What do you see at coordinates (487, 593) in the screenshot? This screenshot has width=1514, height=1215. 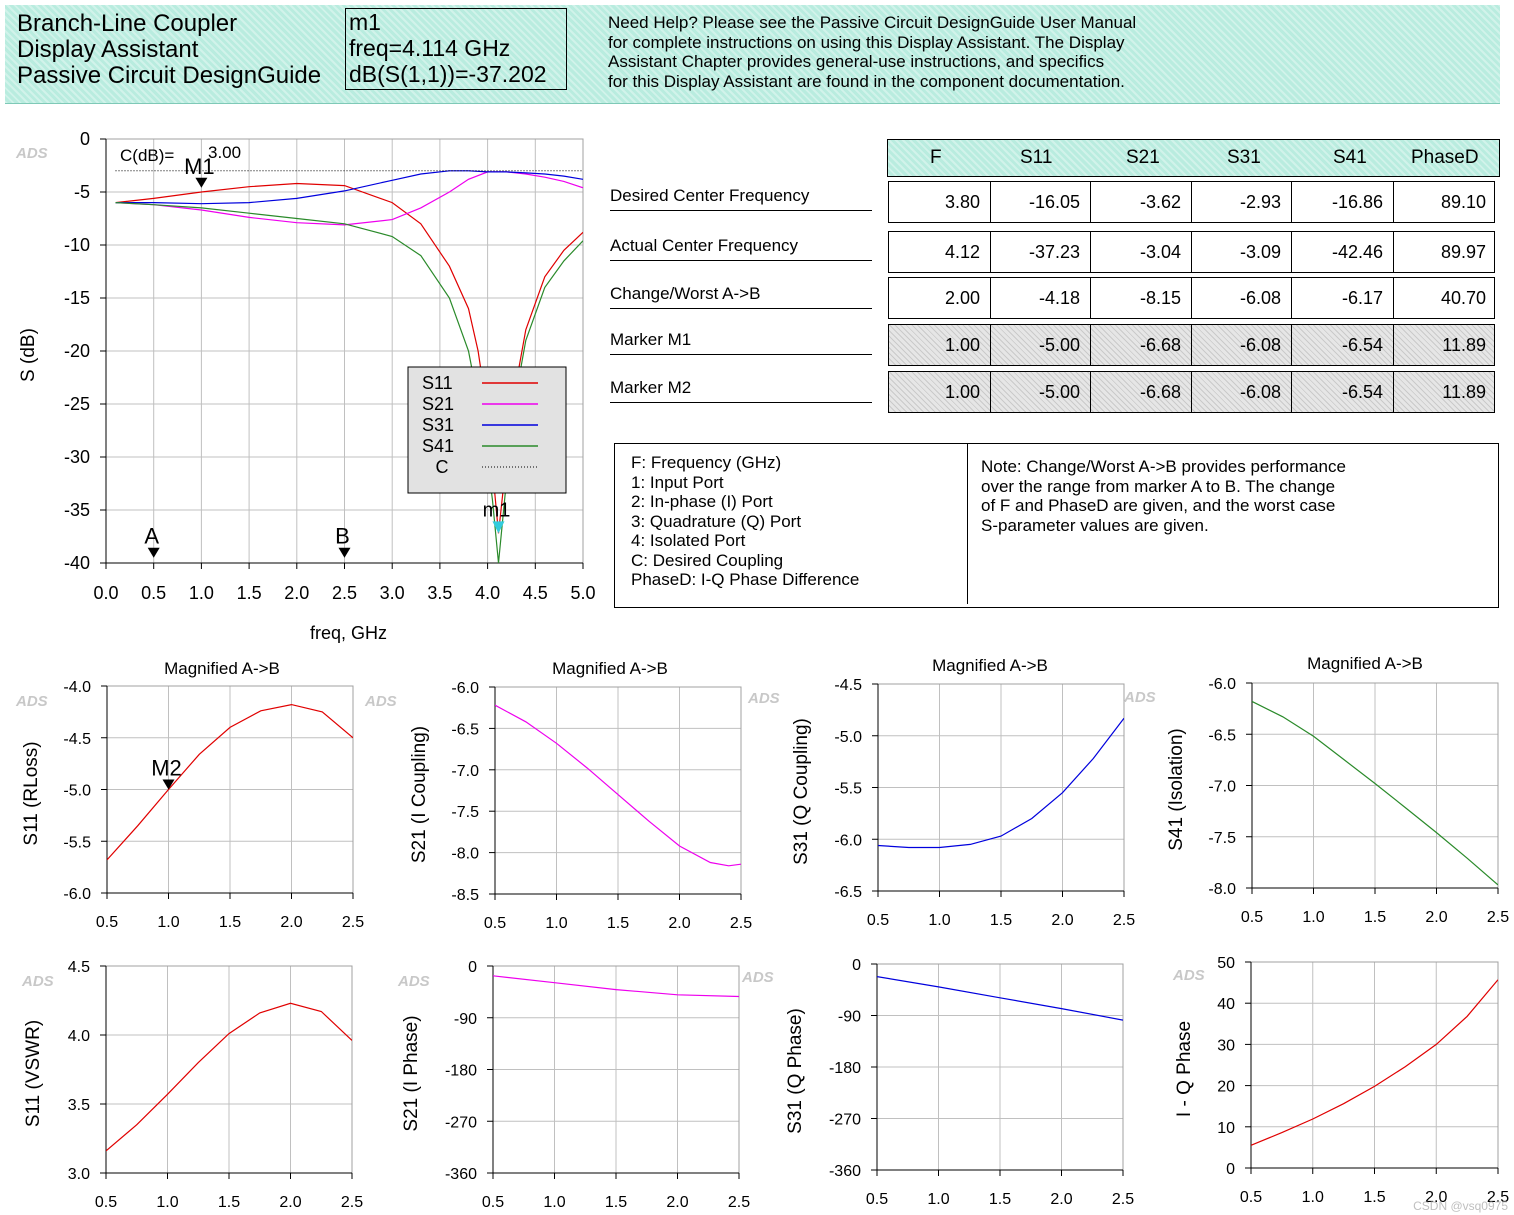 I see `x-tick-label: 4.0` at bounding box center [487, 593].